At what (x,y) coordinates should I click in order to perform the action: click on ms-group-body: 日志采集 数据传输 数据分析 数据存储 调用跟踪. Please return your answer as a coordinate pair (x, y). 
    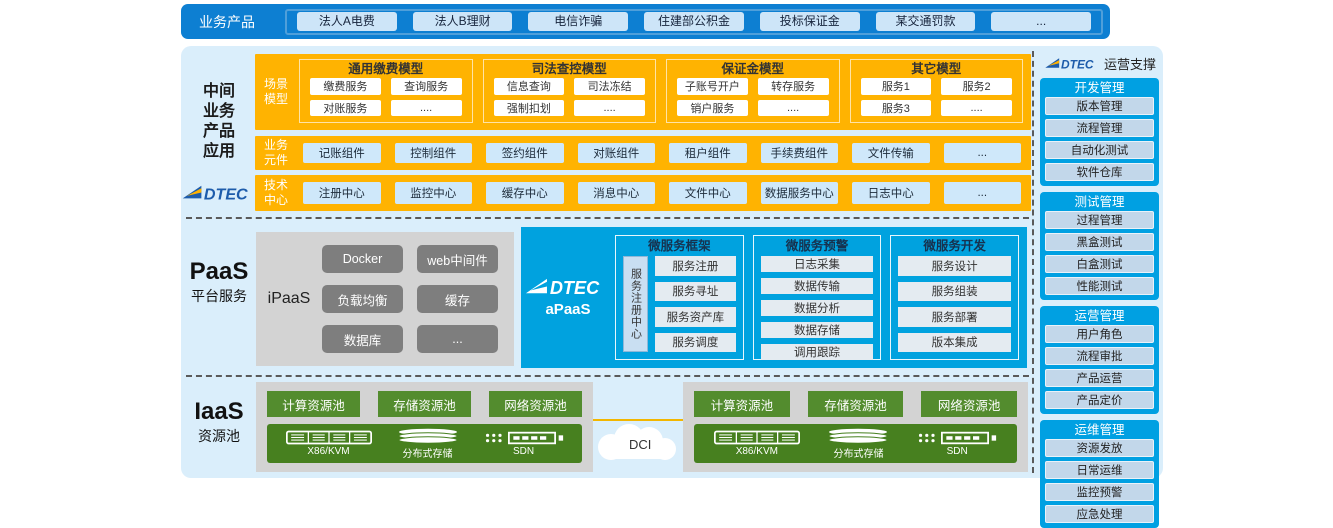
    Looking at the image, I should click on (817, 308).